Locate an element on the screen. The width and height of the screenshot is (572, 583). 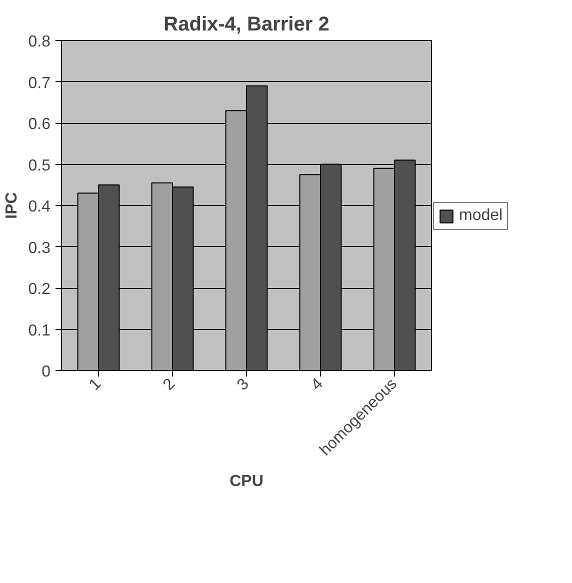
y-tick-label: 0.4 is located at coordinates (39, 207).